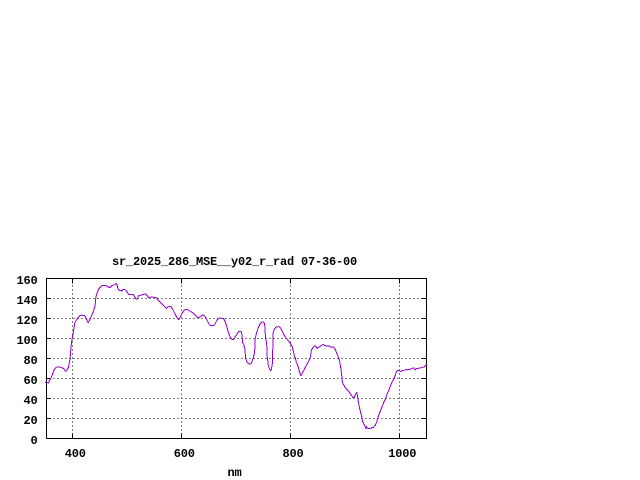 Image resolution: width=640 pixels, height=480 pixels. Describe the element at coordinates (30, 421) in the screenshot. I see `svg-text: 20` at that location.